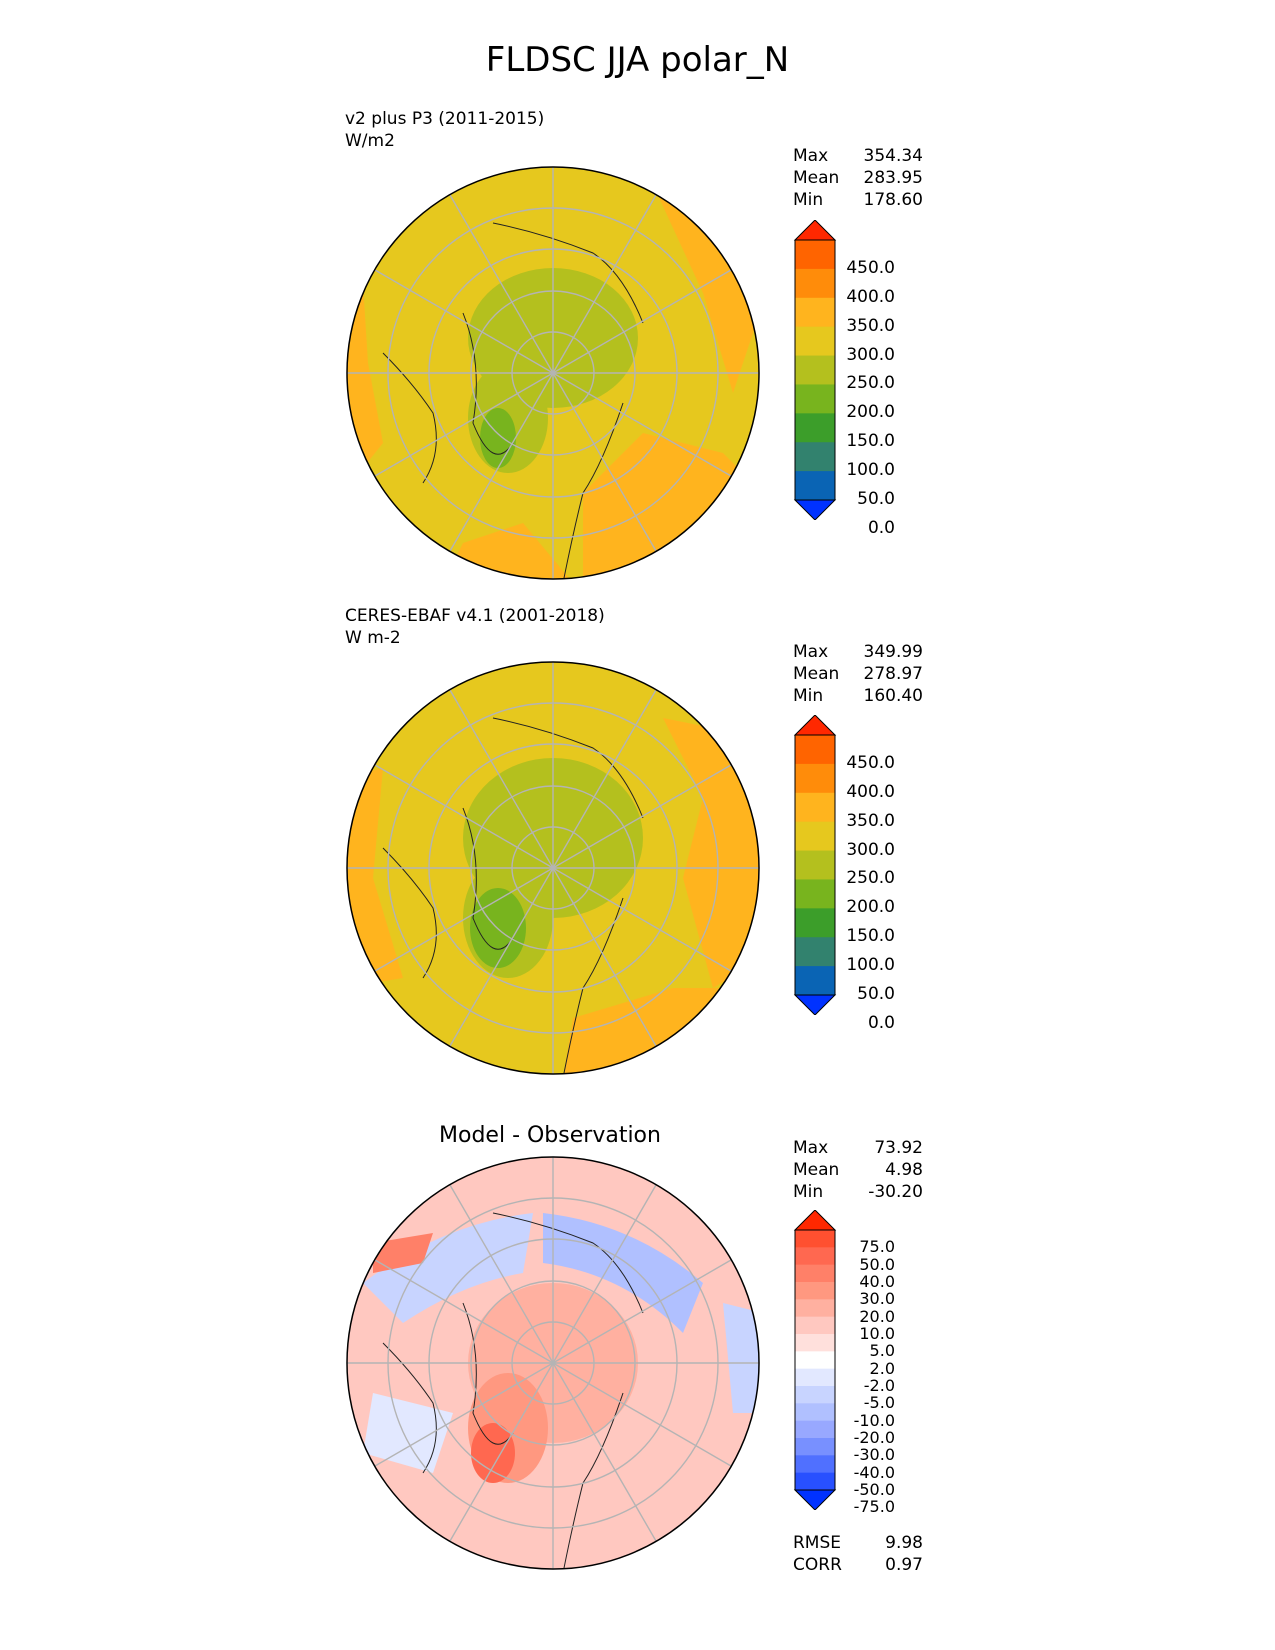 This screenshot has height=1650, width=1275. Describe the element at coordinates (550, 1135) in the screenshot. I see `panel3-title: Model - Observation` at that location.